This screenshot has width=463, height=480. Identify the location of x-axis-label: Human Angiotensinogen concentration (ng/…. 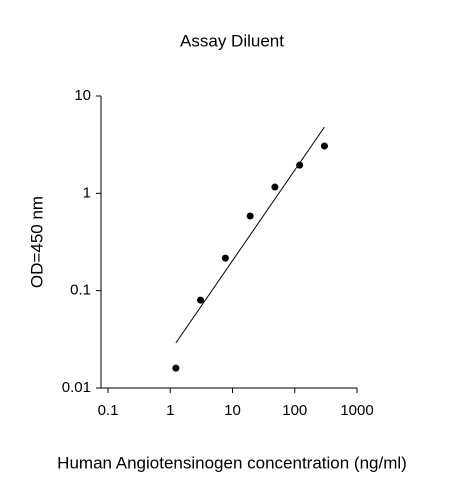
(232, 462).